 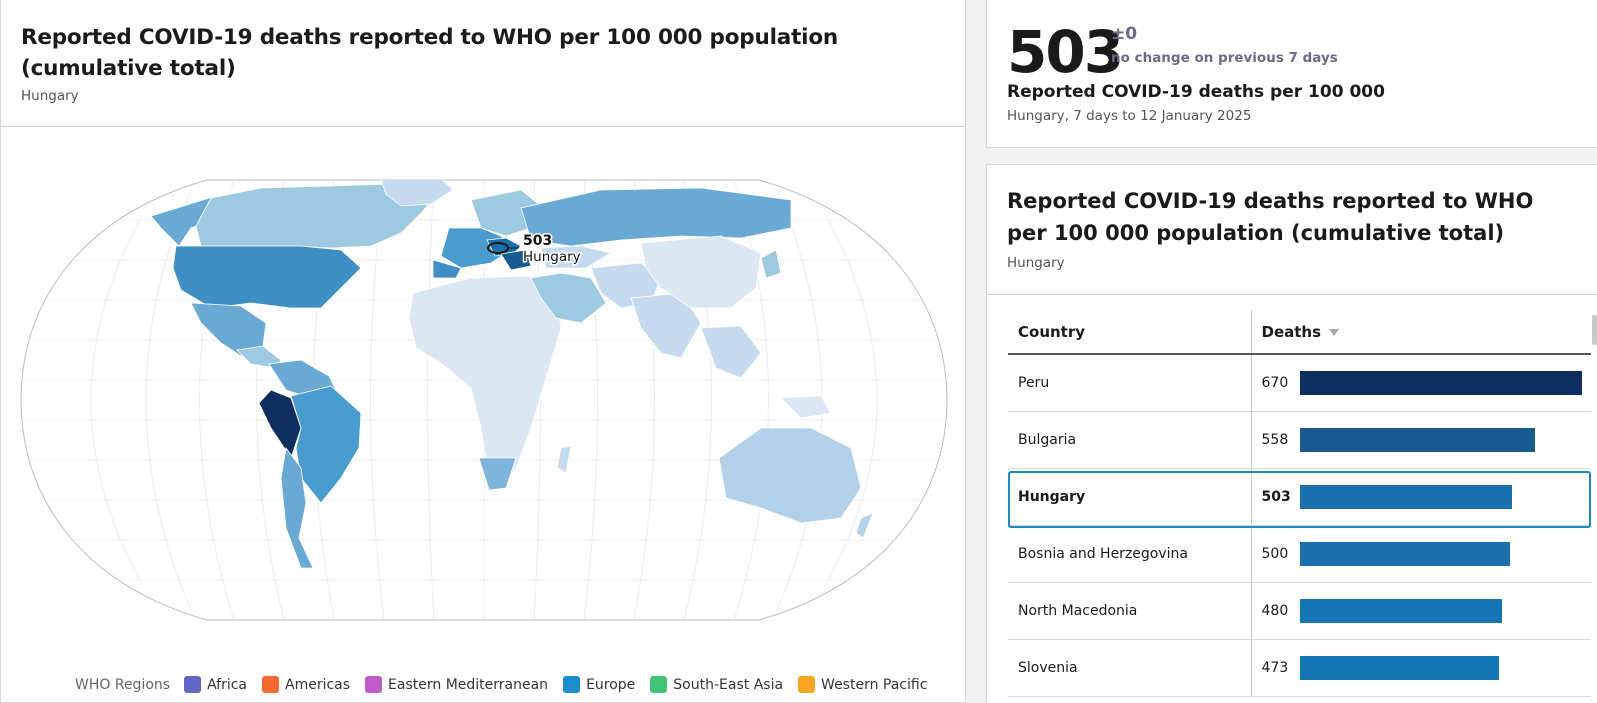 I want to click on legend-title: WHO Regions, so click(x=123, y=684).